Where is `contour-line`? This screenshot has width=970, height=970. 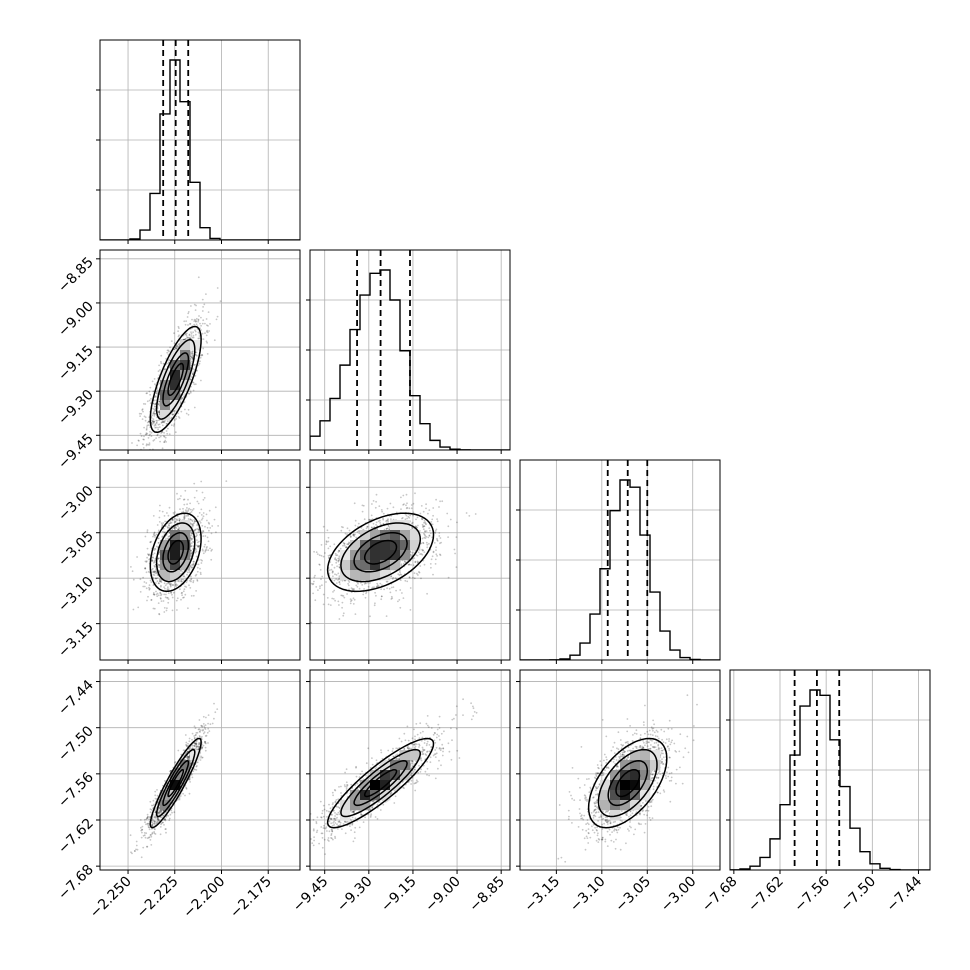
contour-line is located at coordinates (176, 552).